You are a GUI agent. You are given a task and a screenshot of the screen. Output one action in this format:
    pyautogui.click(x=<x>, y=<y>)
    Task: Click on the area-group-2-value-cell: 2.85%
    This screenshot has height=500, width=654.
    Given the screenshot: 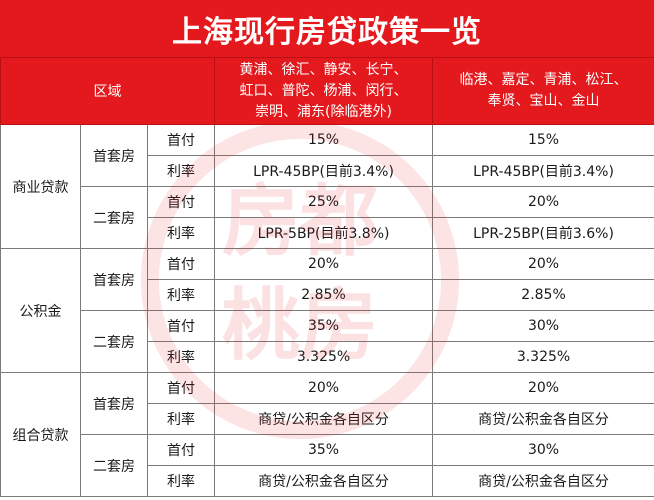 What is the action you would take?
    pyautogui.click(x=543, y=295)
    